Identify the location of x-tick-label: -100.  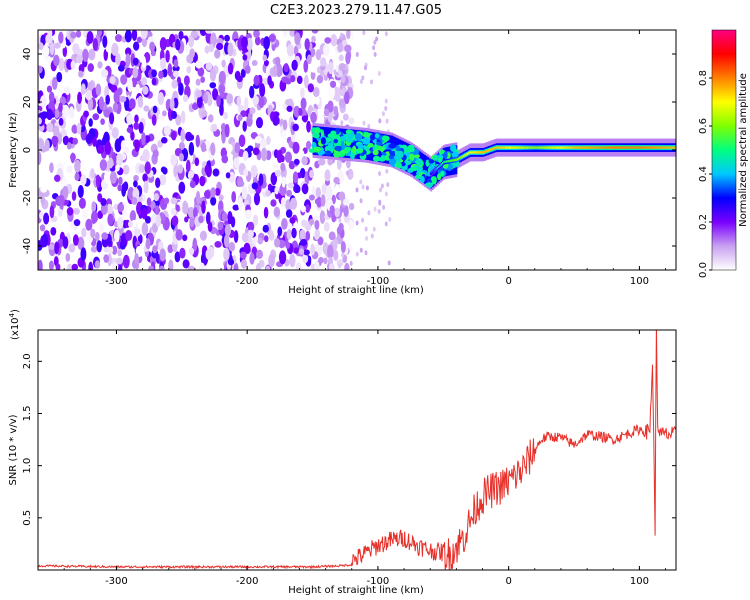
(378, 581).